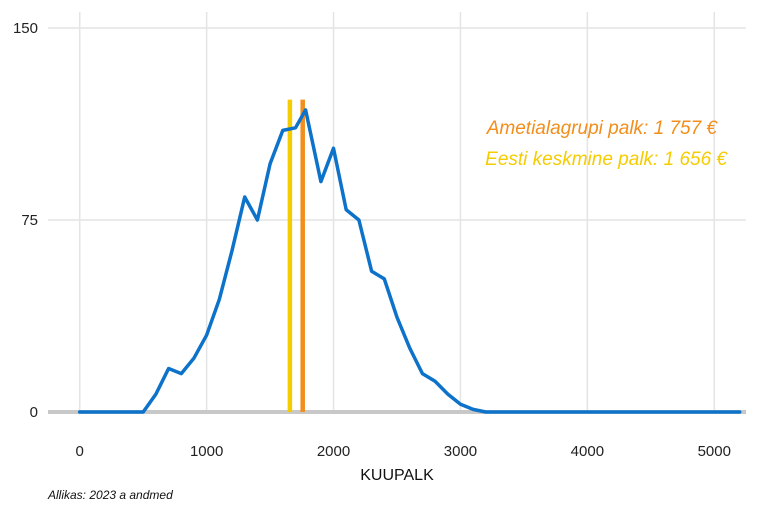 This screenshot has width=768, height=512. I want to click on x-tick-label: 4000, so click(587, 451).